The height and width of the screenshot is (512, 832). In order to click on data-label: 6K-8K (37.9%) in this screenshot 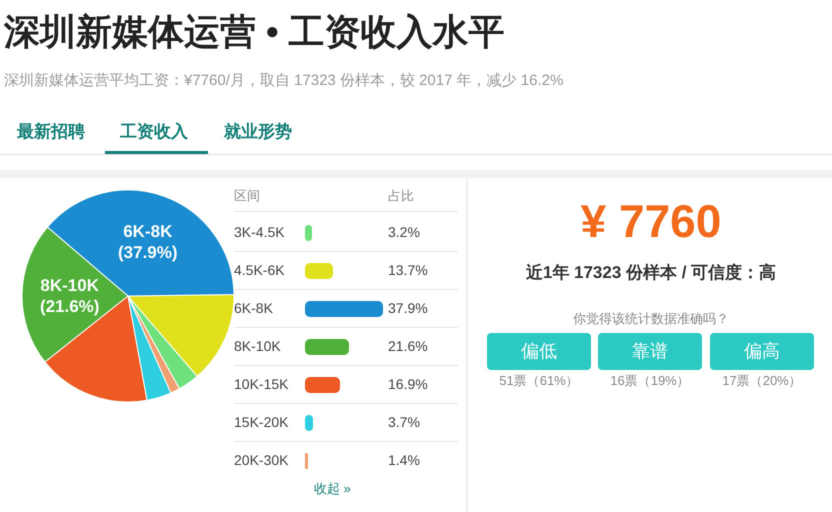, I will do `click(148, 242)`.